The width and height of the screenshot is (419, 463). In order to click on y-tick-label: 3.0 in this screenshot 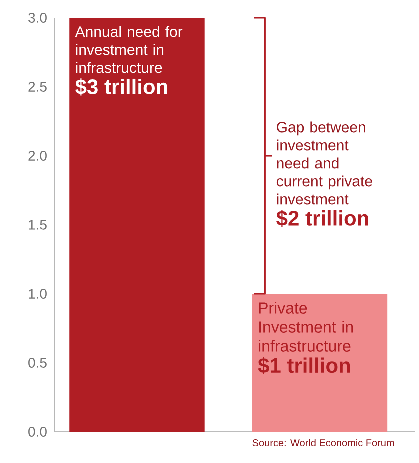, I will do `click(37, 18)`.